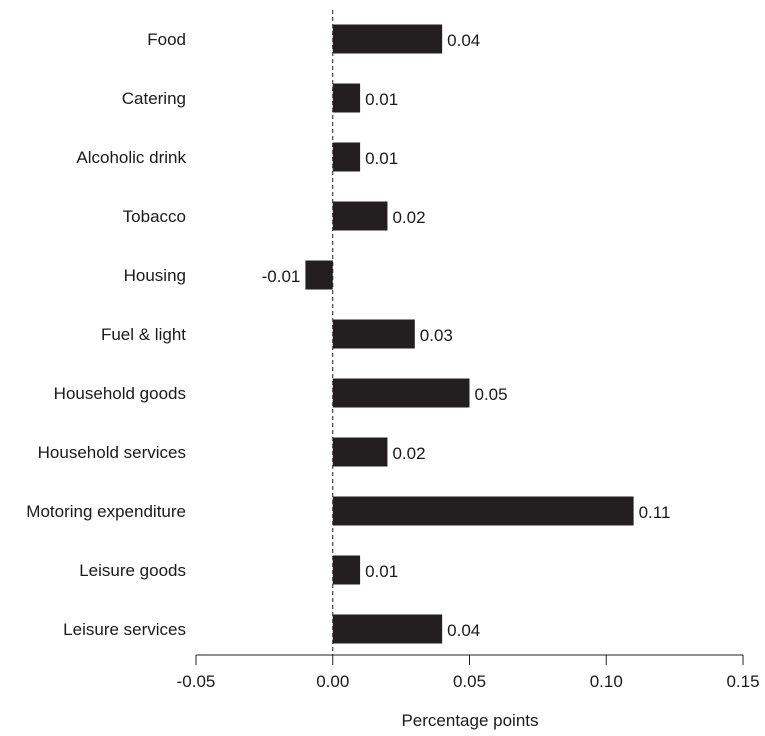 This screenshot has height=736, width=765. I want to click on category-label: Leisure services, so click(124, 629).